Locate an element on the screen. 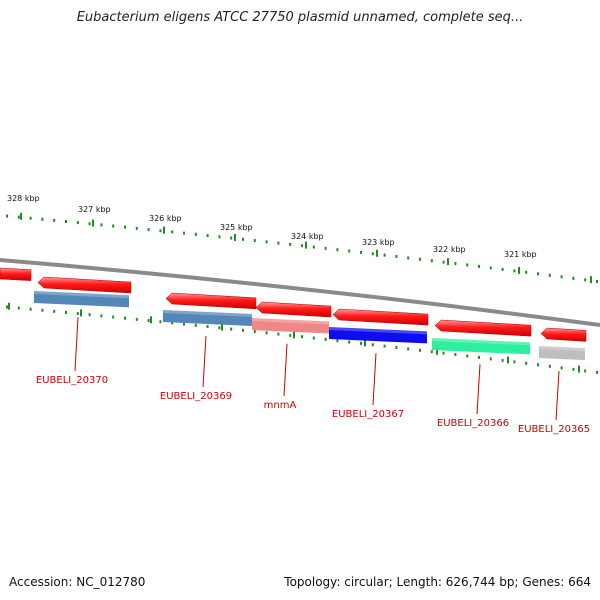  scale-label: 325 kbp is located at coordinates (236, 227).